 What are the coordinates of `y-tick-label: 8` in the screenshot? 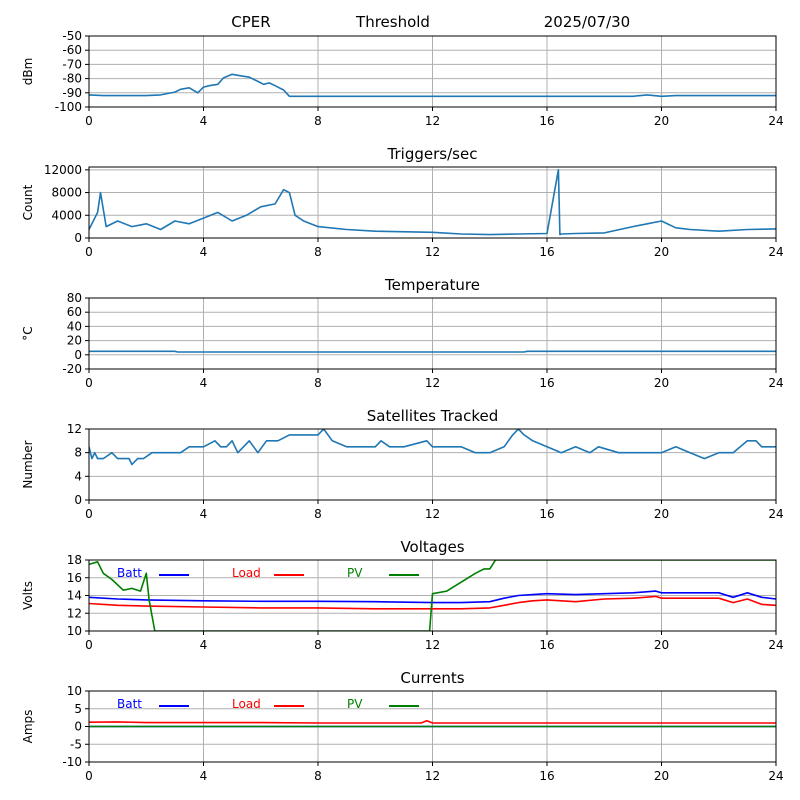 It's located at (78, 453).